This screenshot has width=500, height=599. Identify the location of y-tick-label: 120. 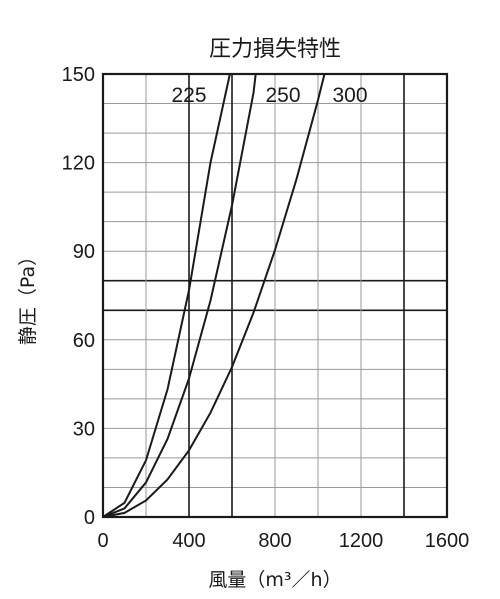
(78, 164).